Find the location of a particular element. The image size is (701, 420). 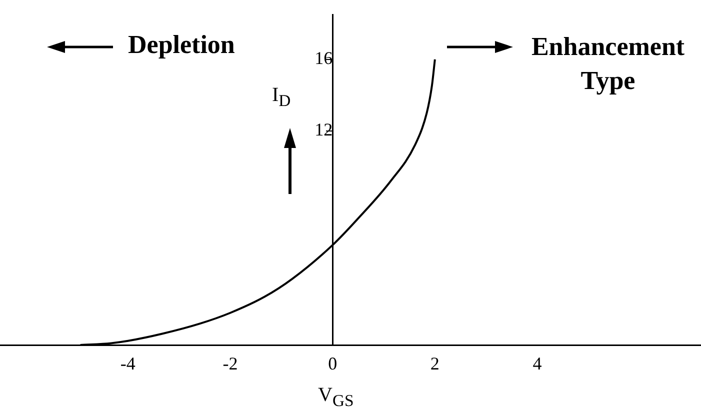

y-axis-title: I$_{D}$ is located at coordinates (281, 97).